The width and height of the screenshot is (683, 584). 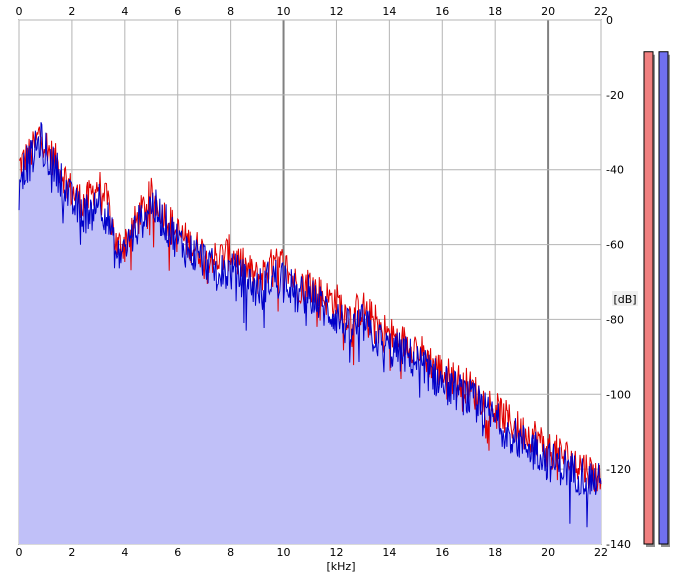 What do you see at coordinates (618, 544) in the screenshot?
I see `y-tick--140: -140` at bounding box center [618, 544].